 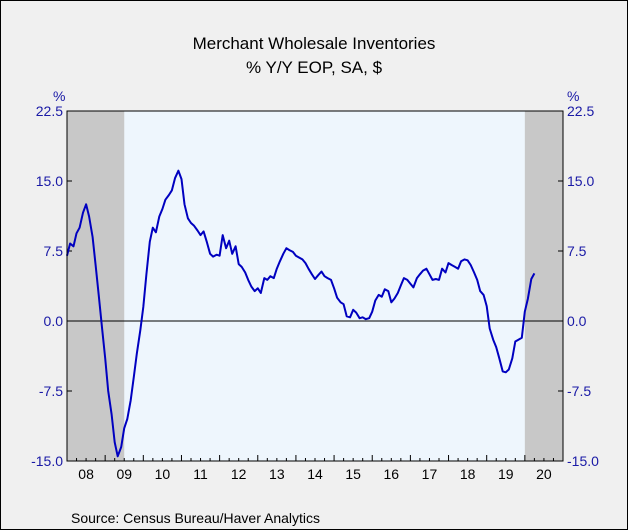 I want to click on recession-band, so click(x=95, y=286).